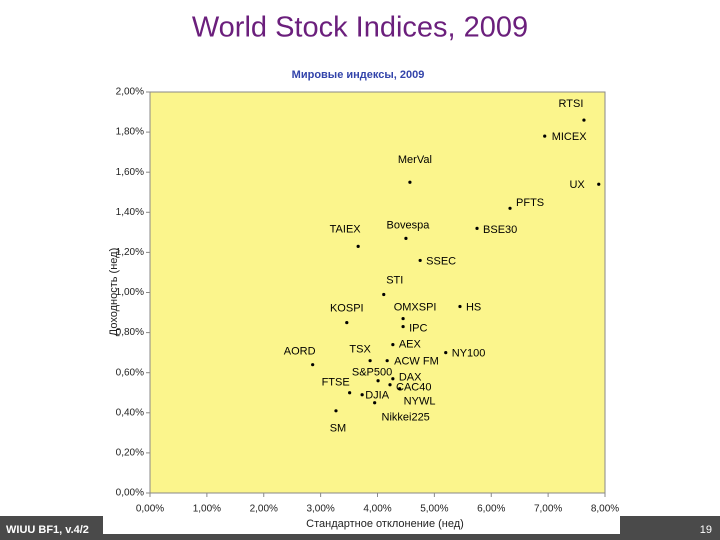 Image resolution: width=720 pixels, height=540 pixels. I want to click on point-label: NY100, so click(469, 354).